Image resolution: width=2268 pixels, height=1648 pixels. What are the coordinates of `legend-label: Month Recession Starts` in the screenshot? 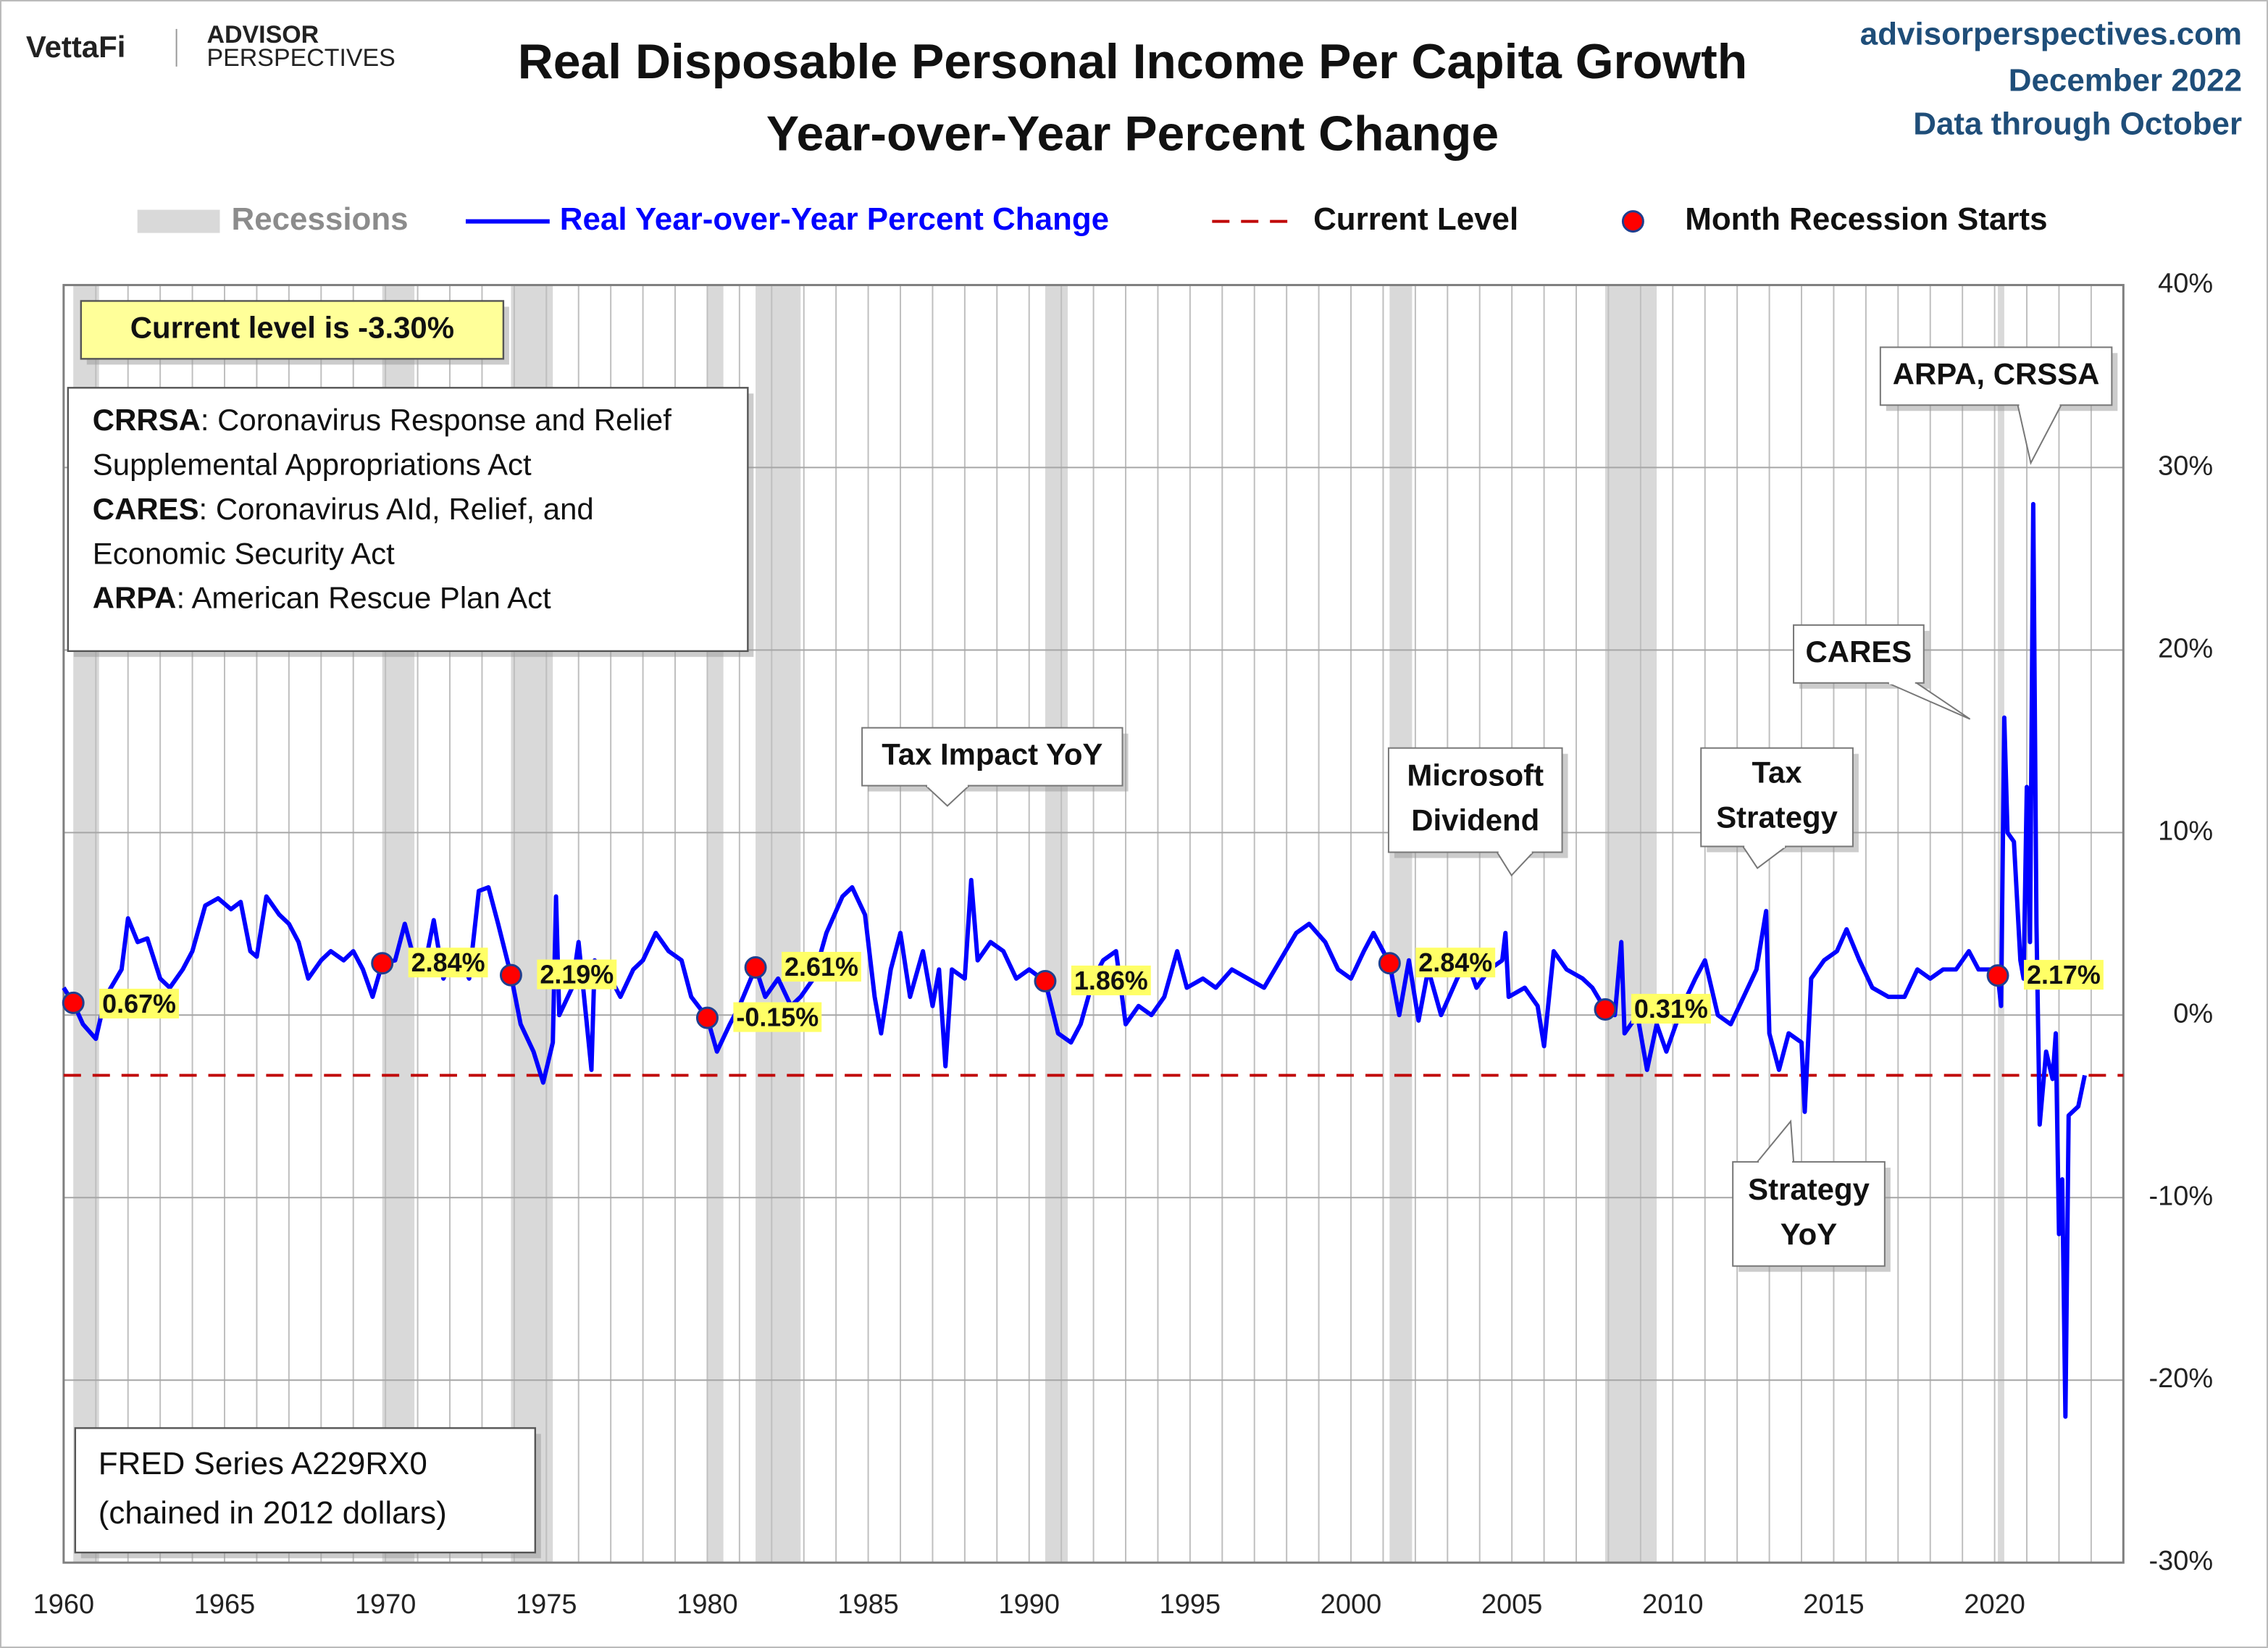 It's located at (1866, 219).